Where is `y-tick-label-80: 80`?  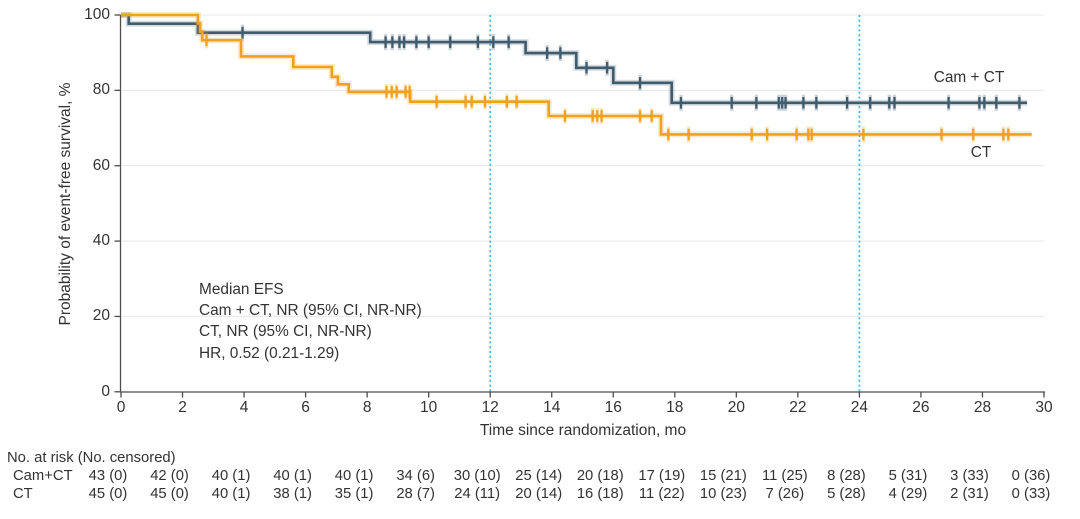 y-tick-label-80: 80 is located at coordinates (101, 90).